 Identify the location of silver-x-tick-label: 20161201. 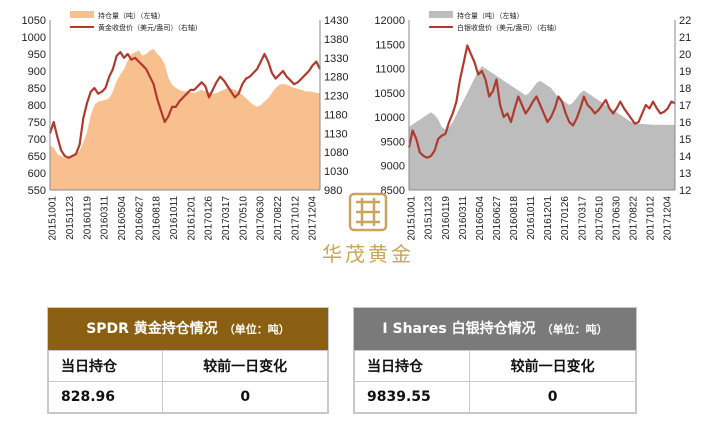
(548, 218).